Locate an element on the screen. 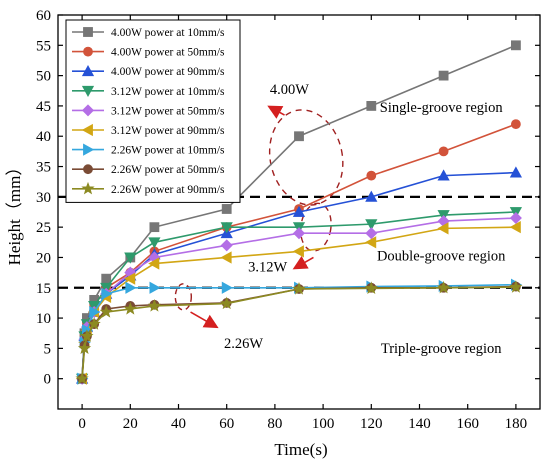  legend-item-6: 3.12W power at 90mm/s is located at coordinates (148, 130).